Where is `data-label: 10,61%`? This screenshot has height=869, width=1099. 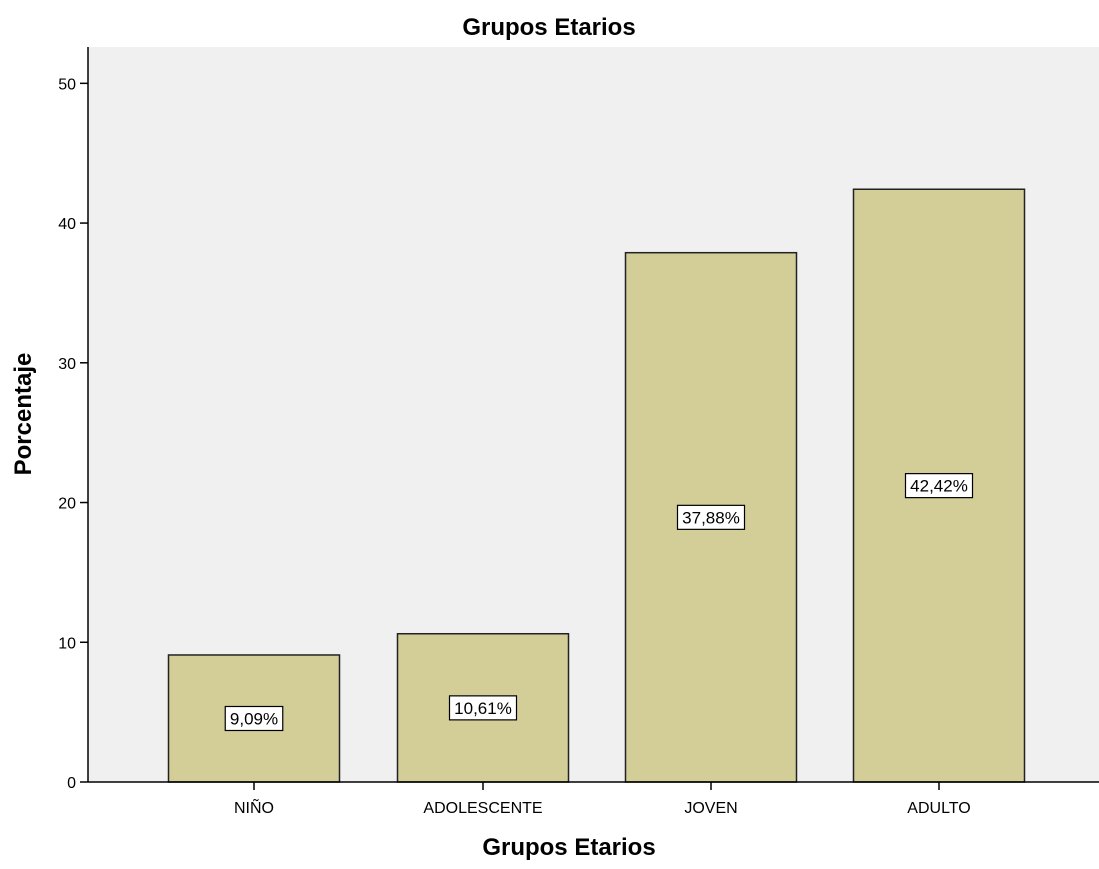
data-label: 10,61% is located at coordinates (483, 708).